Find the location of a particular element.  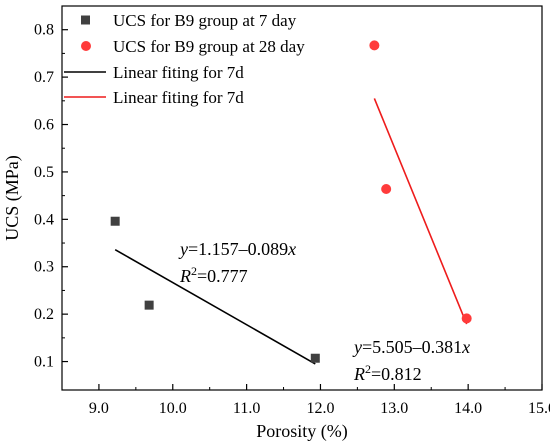

y-tick-label: 0.3 is located at coordinates (44, 267).